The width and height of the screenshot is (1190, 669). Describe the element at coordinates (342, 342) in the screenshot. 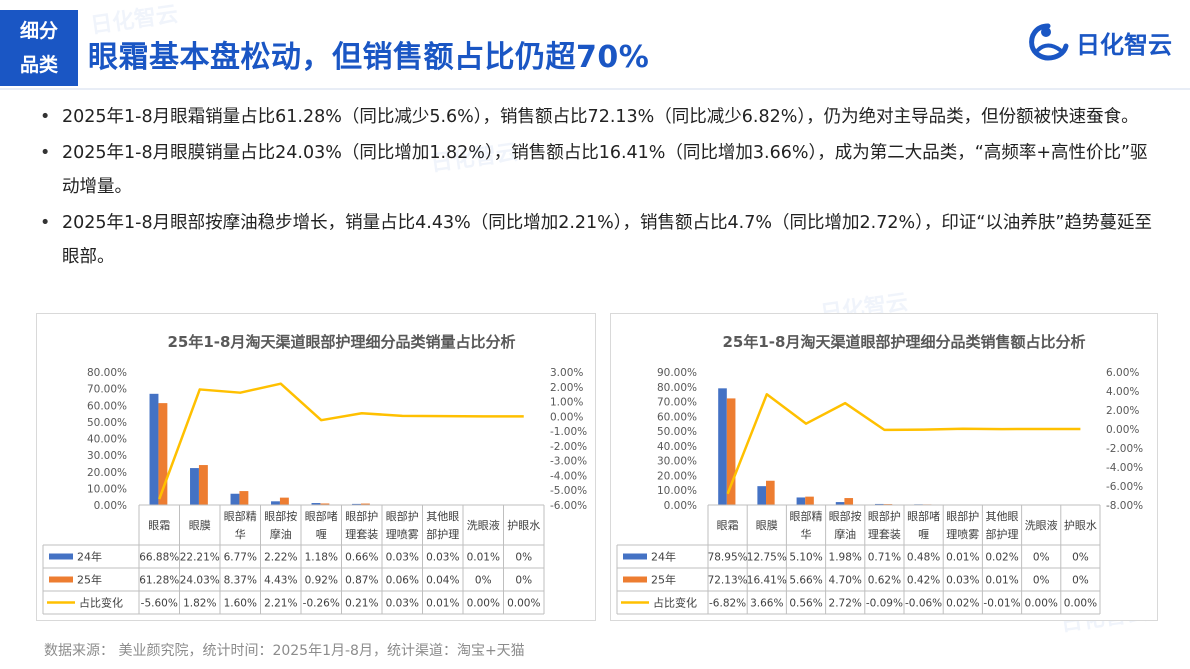

I see `chart-title: 25年1-8月淘天渠道眼部护理细分品类销量占比分析` at that location.